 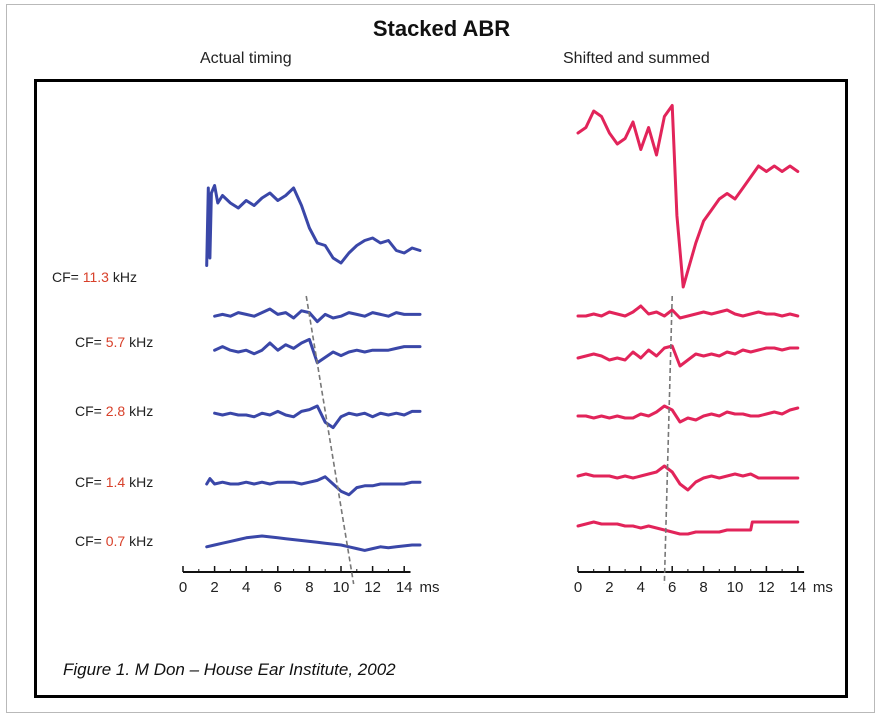 I want to click on cf-label-4: CF= 1.4 kHz, so click(x=114, y=482).